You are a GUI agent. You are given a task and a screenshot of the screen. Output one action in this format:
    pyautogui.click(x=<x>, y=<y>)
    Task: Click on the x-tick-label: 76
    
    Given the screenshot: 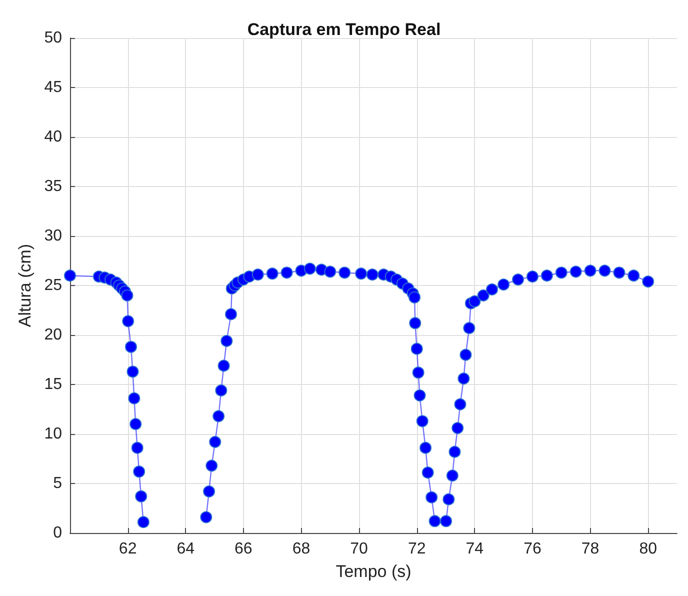 What is the action you would take?
    pyautogui.click(x=533, y=549)
    